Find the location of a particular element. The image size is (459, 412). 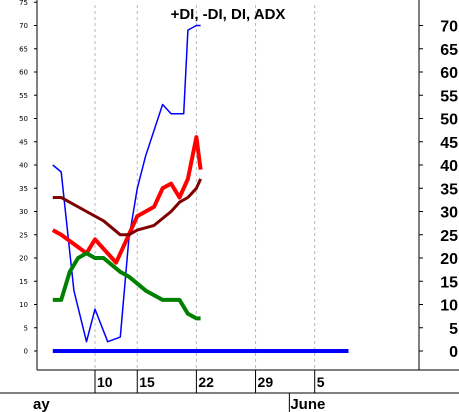

month-label: June is located at coordinates (307, 404).